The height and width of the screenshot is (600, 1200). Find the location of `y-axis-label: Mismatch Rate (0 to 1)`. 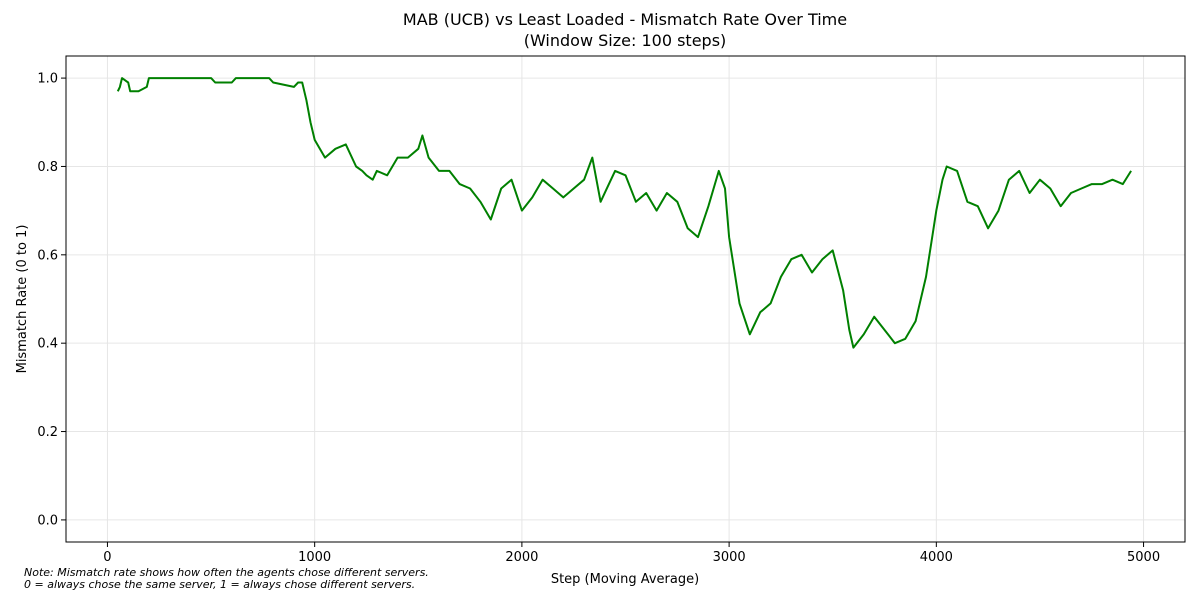

y-axis-label: Mismatch Rate (0 to 1) is located at coordinates (22, 299).